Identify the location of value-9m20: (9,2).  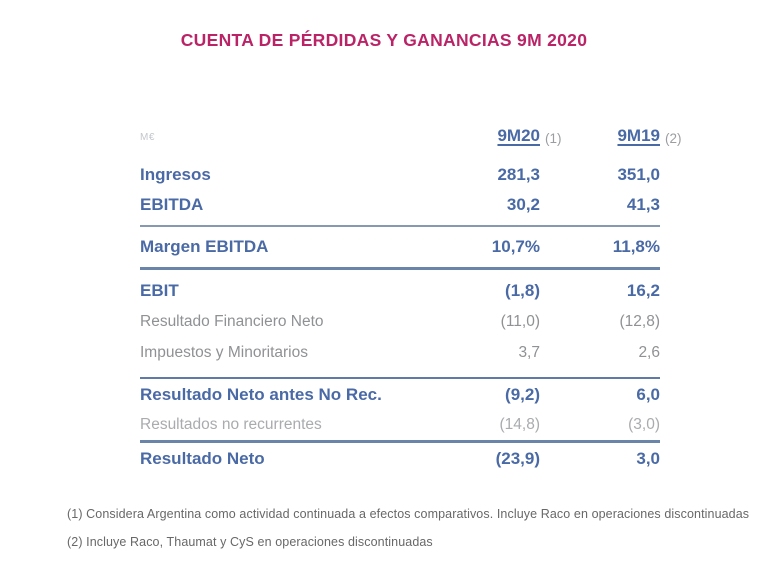
(522, 394).